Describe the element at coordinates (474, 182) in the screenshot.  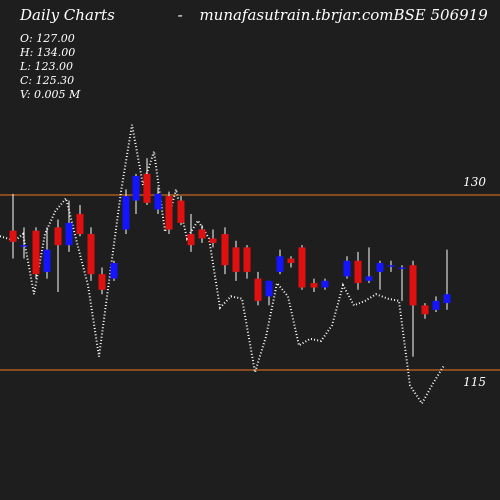
I see `level-label-130: 130` at that location.